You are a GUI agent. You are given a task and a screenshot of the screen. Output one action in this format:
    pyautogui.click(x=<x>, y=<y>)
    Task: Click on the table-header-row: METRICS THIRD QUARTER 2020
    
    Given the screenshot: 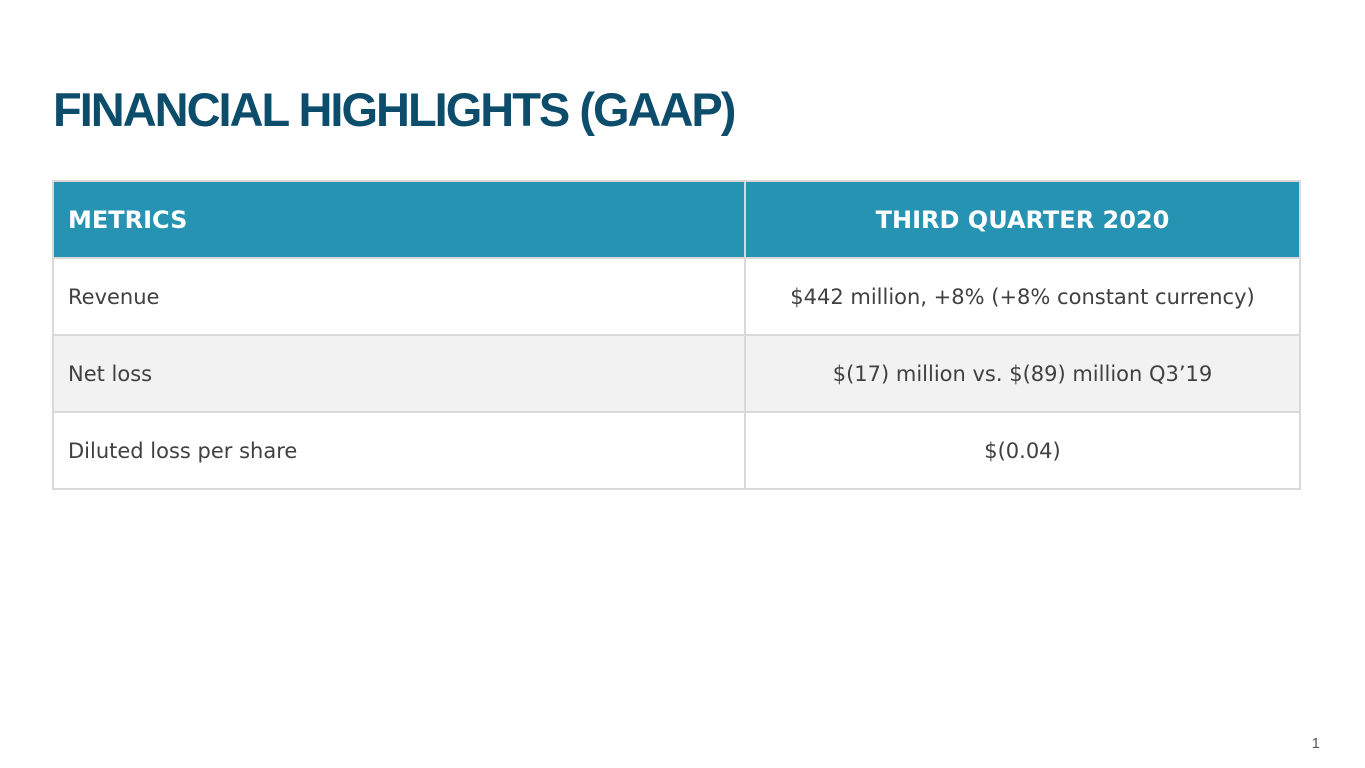 What is the action you would take?
    pyautogui.click(x=676, y=219)
    